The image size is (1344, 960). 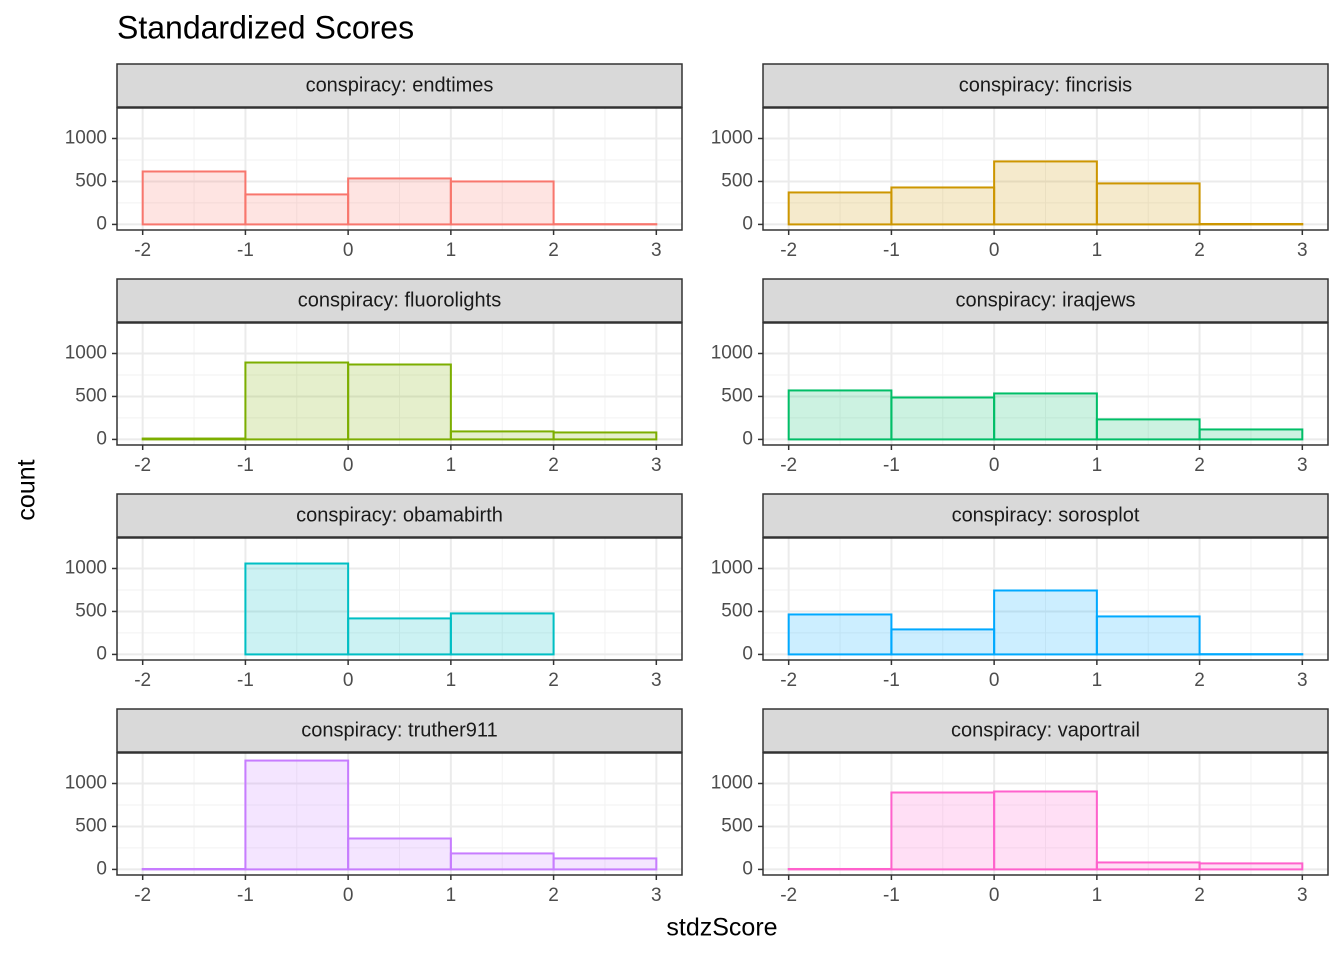 I want to click on strip-label: conspiracy: fluorolights, so click(x=399, y=300).